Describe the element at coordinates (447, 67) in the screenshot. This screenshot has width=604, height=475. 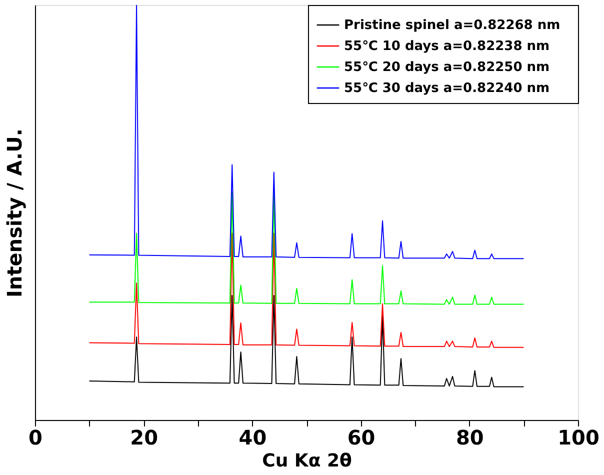
I see `legend-label: 55℃ 20 days a=0.82250 nm` at that location.